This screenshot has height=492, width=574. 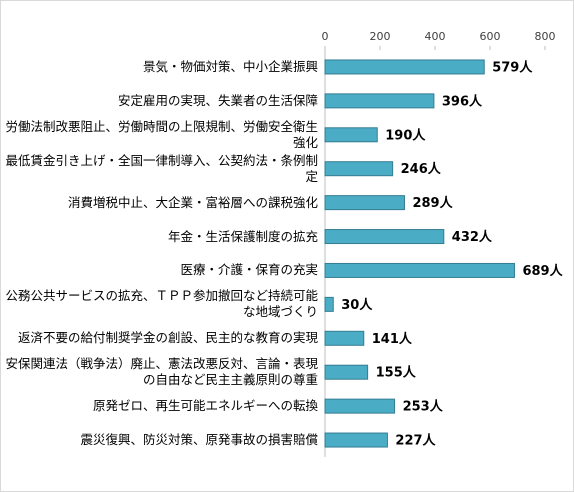 What do you see at coordinates (472, 237) in the screenshot?
I see `value-label: 432人` at bounding box center [472, 237].